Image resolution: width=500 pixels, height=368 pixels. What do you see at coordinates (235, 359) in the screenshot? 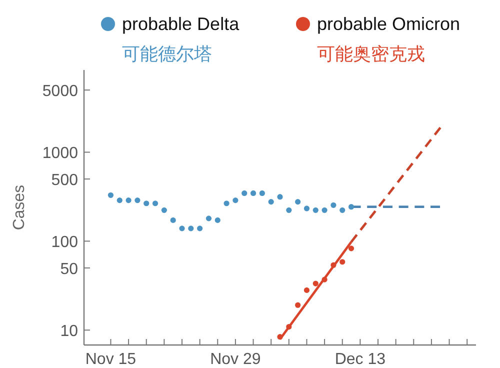
I see `x-tick-label: Nov 29` at bounding box center [235, 359].